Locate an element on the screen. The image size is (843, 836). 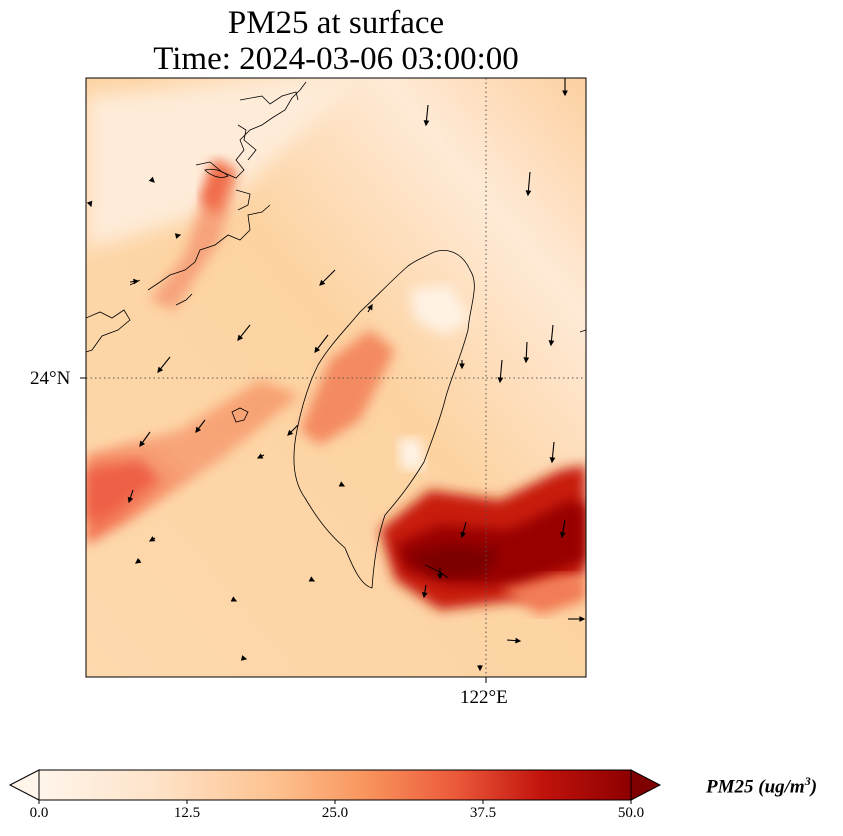
longitude-tick-label: 122°E is located at coordinates (484, 697).